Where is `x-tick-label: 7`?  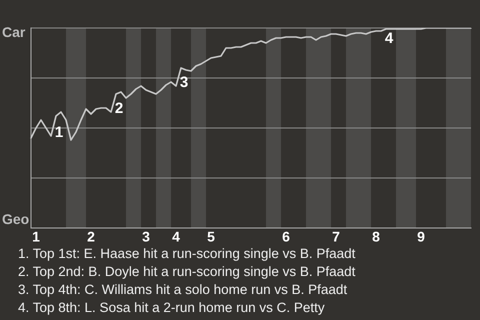
x-tick-label: 7 is located at coordinates (336, 236).